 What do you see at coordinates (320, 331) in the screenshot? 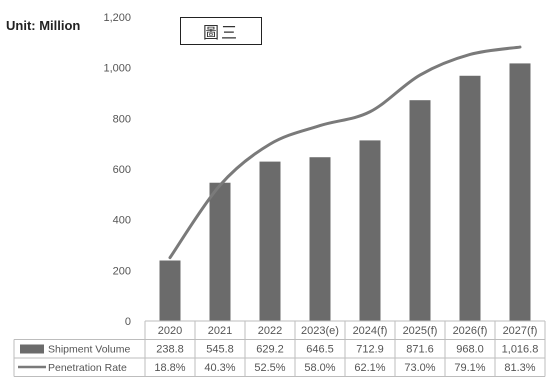
I see `x-tick-label: 2023(e)` at bounding box center [320, 331].